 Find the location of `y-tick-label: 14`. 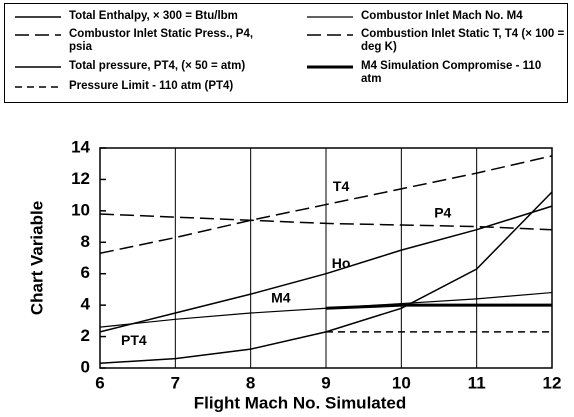

y-tick-label: 14 is located at coordinates (80, 146).